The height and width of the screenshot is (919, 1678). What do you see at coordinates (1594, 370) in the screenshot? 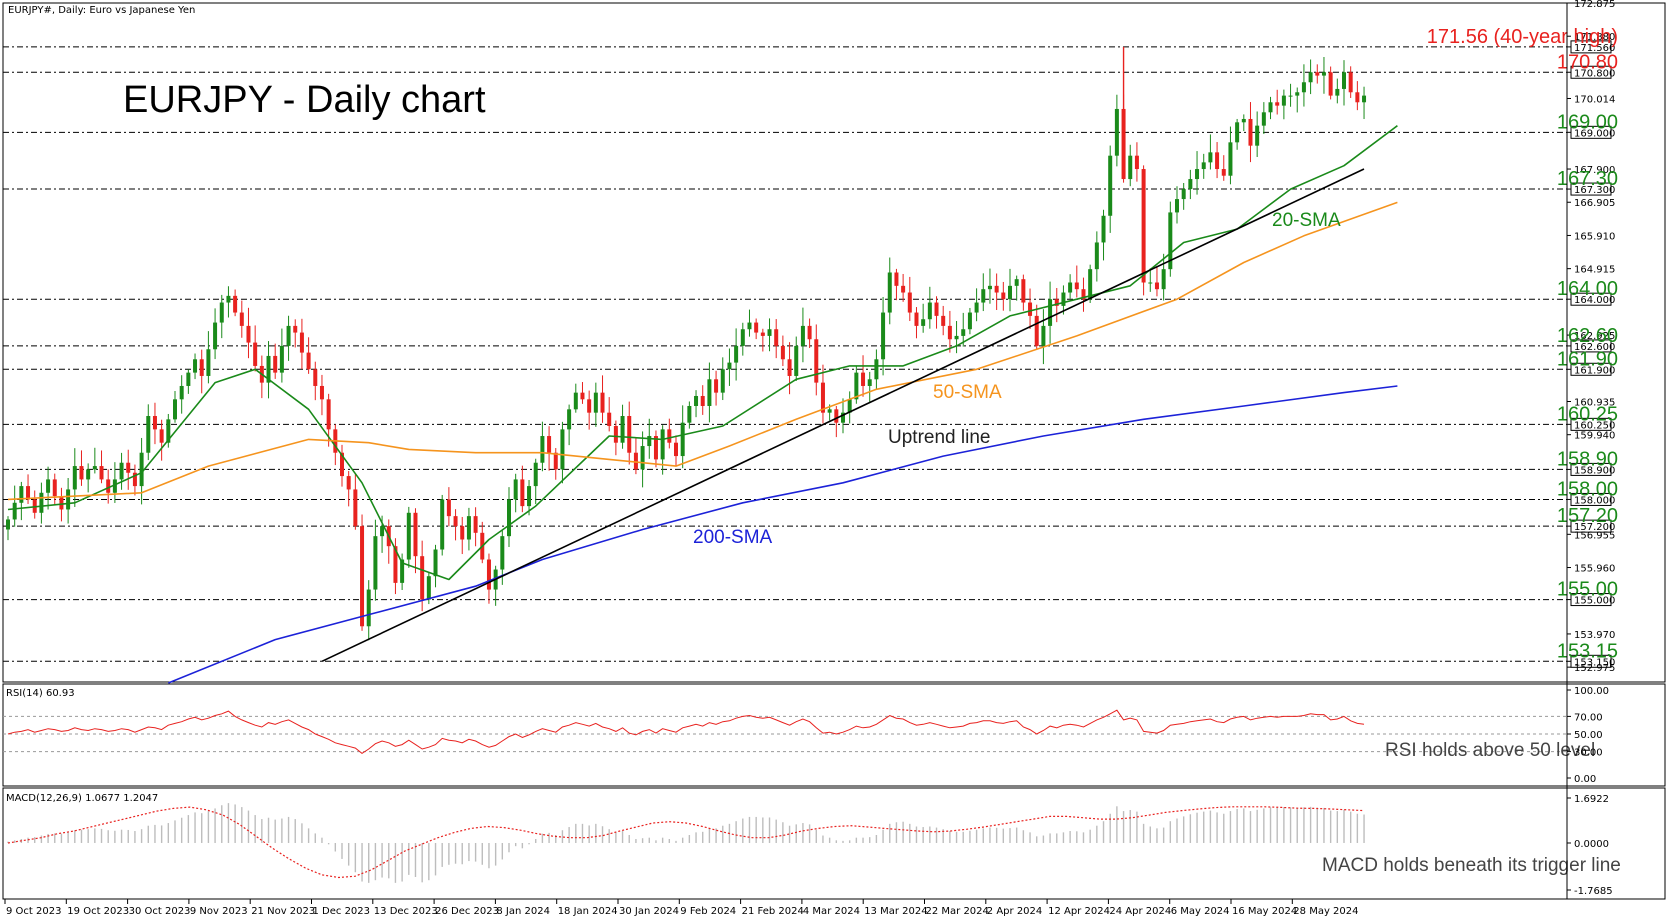
I see `price-tick-label: 161.900` at bounding box center [1594, 370].